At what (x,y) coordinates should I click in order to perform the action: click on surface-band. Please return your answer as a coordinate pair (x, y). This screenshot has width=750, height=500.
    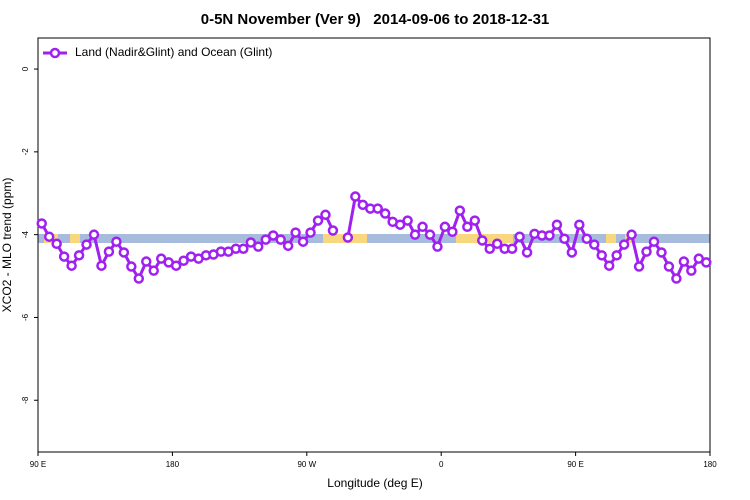
    Looking at the image, I should click on (374, 238).